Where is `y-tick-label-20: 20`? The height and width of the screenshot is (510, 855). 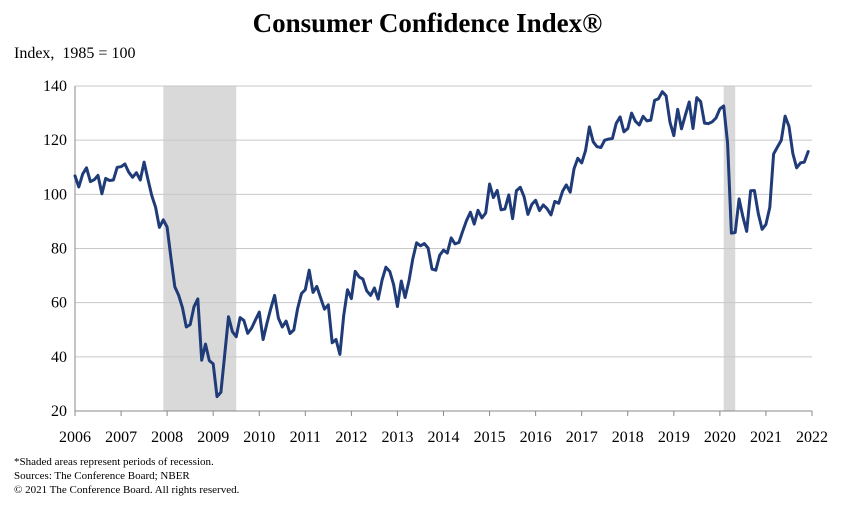
y-tick-label-20: 20 is located at coordinates (59, 411).